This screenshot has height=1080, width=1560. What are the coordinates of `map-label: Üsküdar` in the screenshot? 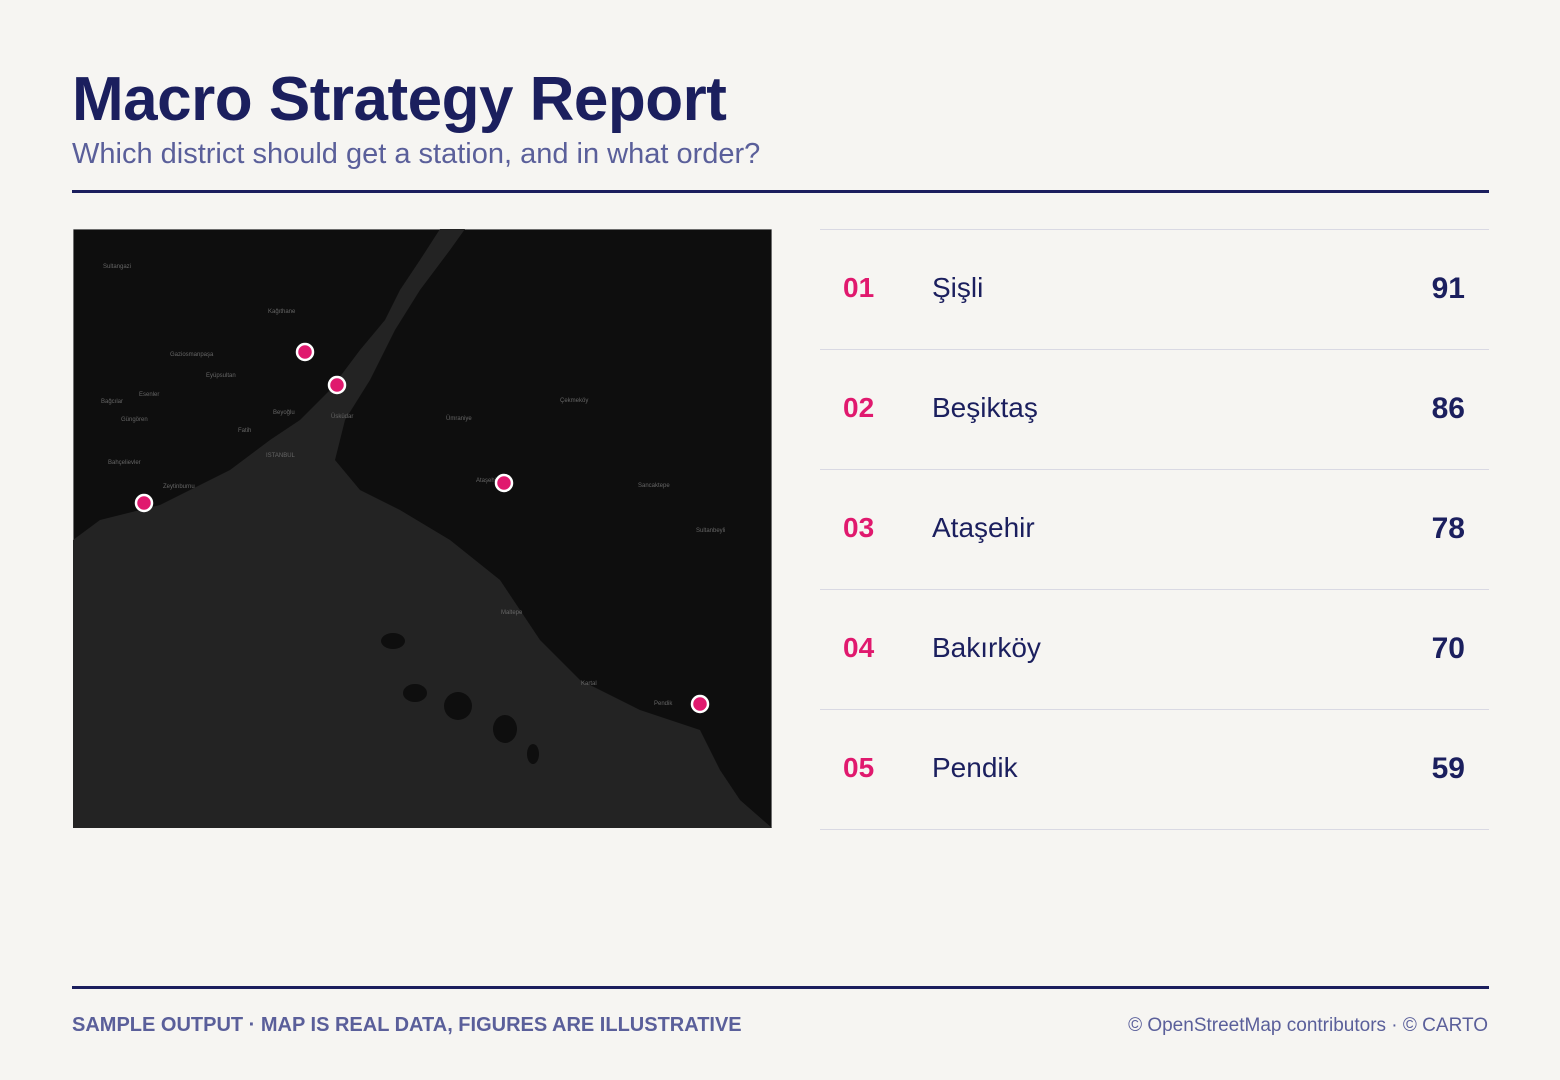 It's located at (342, 416).